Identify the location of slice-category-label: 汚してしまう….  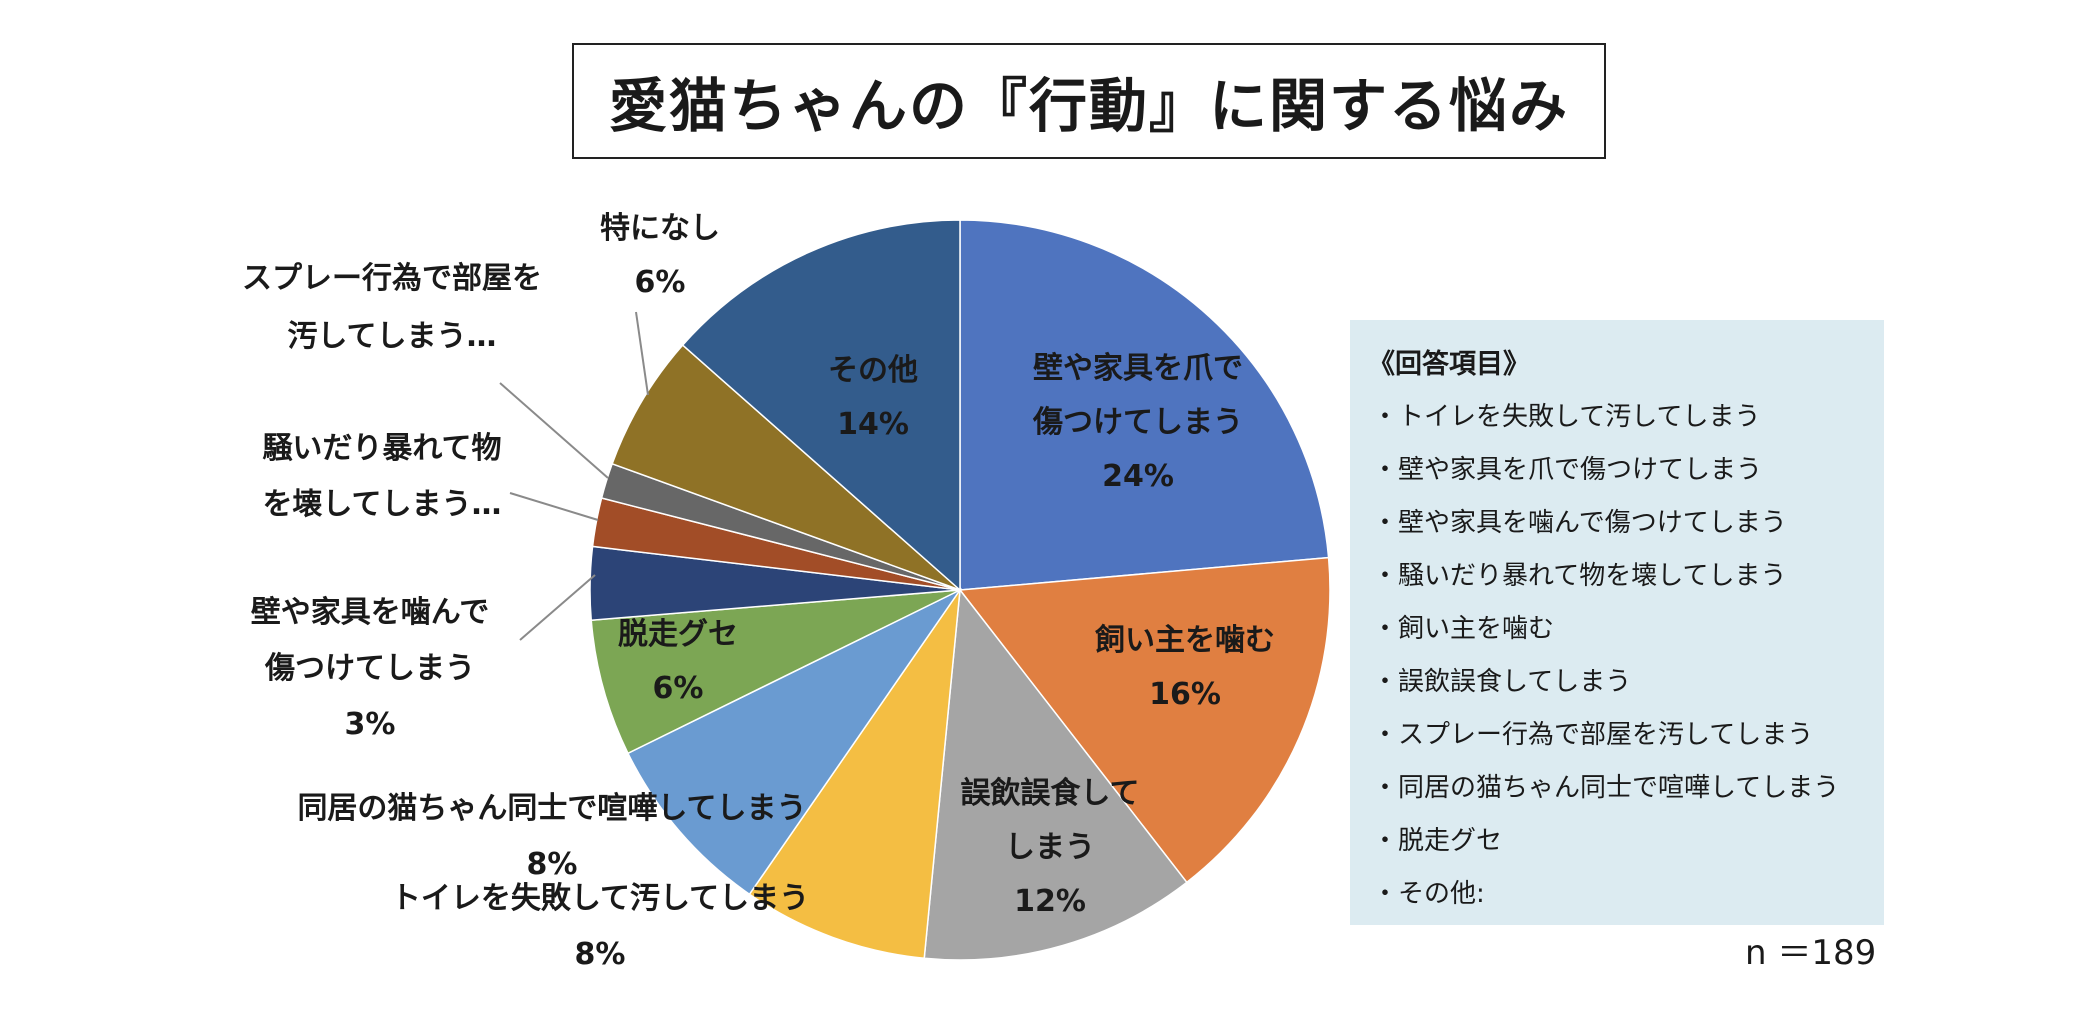
(391, 336).